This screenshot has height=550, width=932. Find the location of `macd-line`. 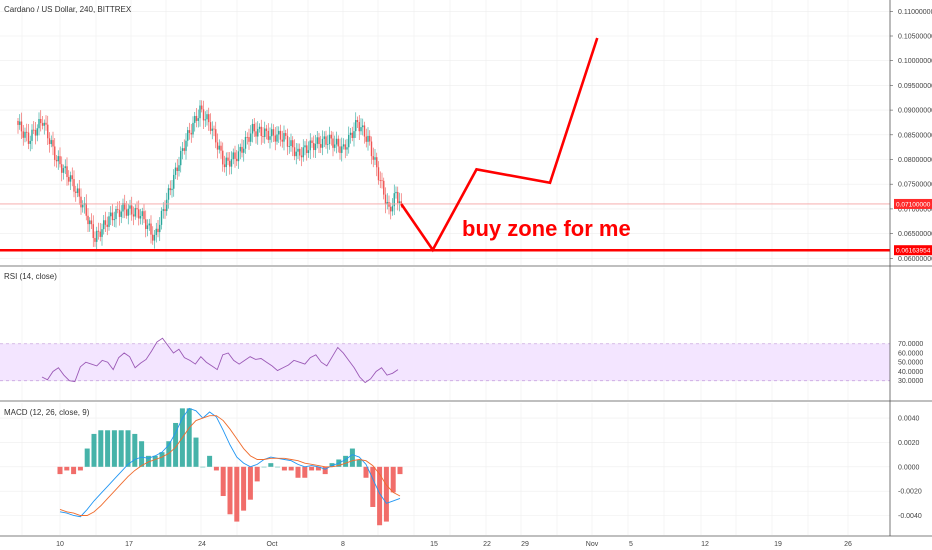

macd-line is located at coordinates (230, 462).